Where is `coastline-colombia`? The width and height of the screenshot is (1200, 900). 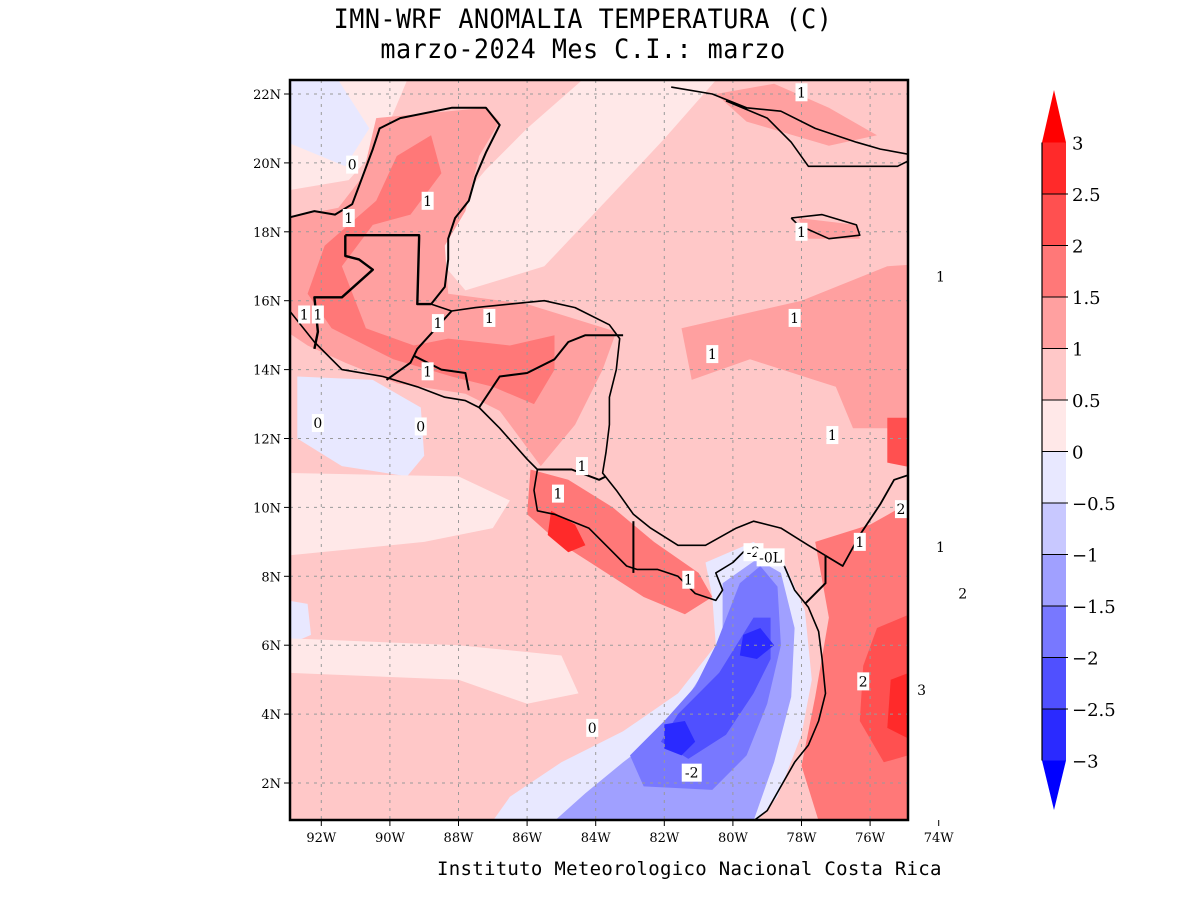 coastline-colombia is located at coordinates (866, 520).